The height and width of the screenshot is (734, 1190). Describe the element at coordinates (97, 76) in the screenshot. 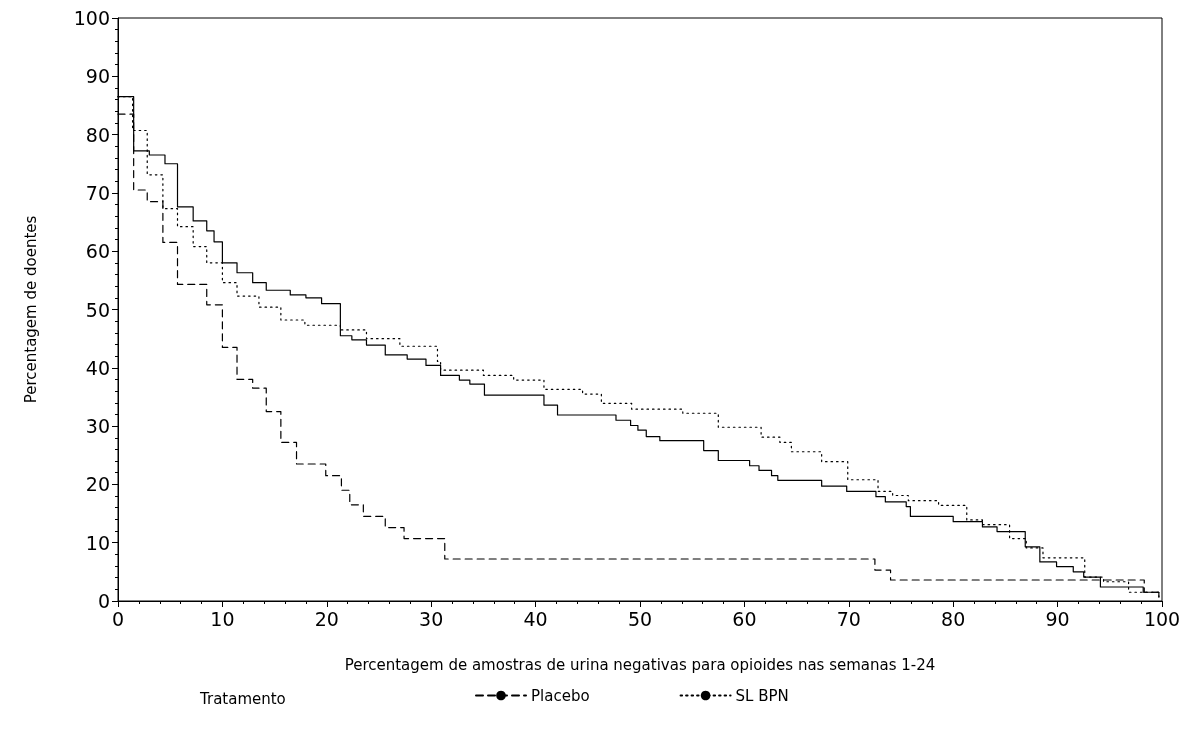

I see `y-tick-label: 90` at that location.